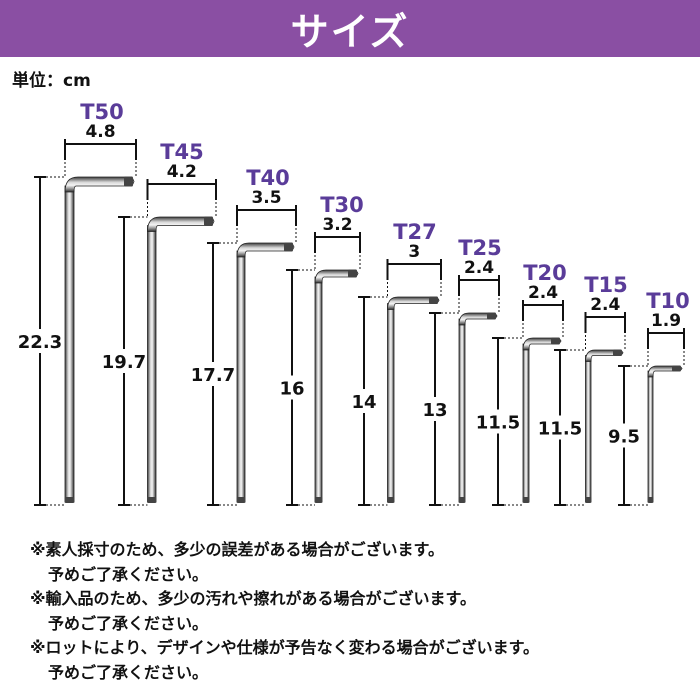 The height and width of the screenshot is (700, 700). I want to click on width-value: 4.2, so click(182, 172).